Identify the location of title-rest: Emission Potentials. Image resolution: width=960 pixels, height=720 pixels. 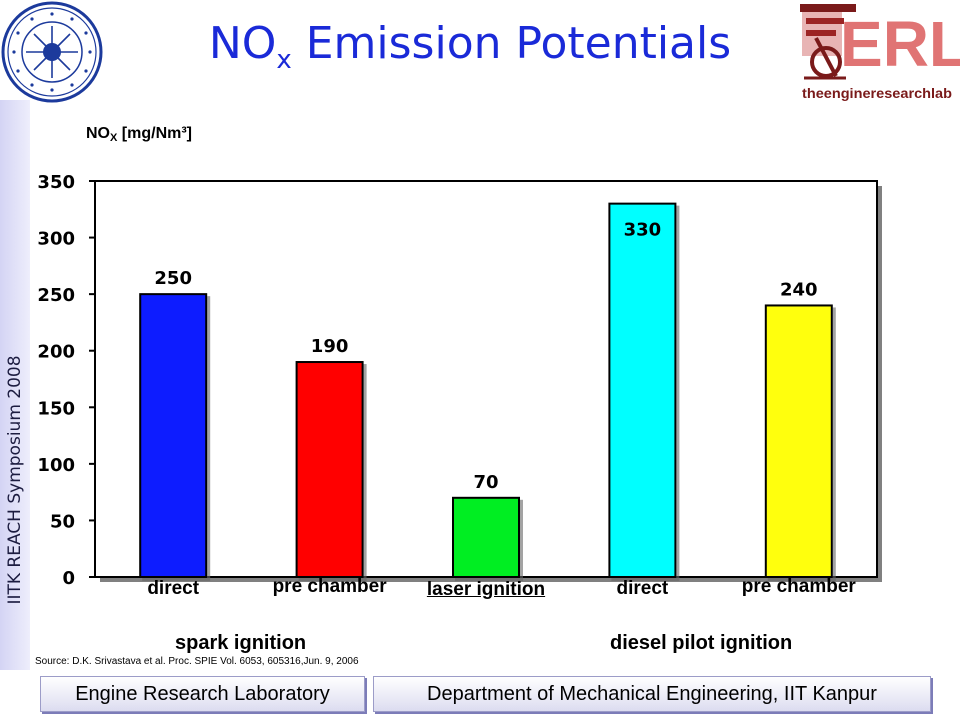
(511, 43).